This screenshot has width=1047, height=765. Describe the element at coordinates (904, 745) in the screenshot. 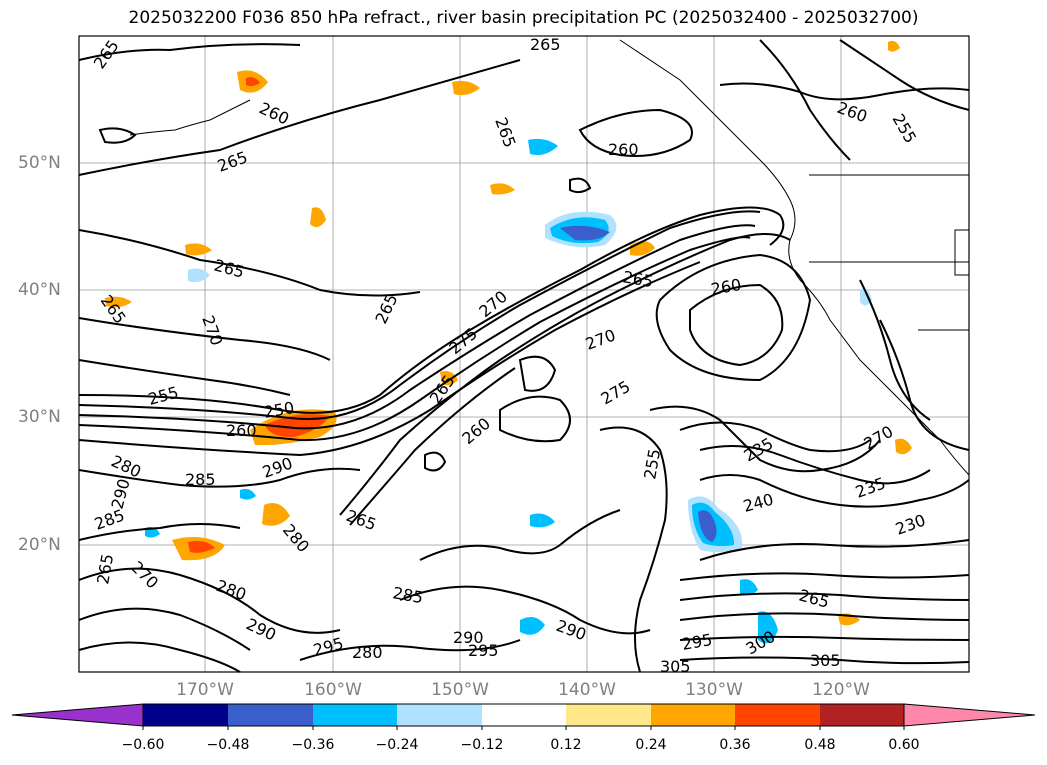

I see `colorbar-tick-label: 0.60` at that location.